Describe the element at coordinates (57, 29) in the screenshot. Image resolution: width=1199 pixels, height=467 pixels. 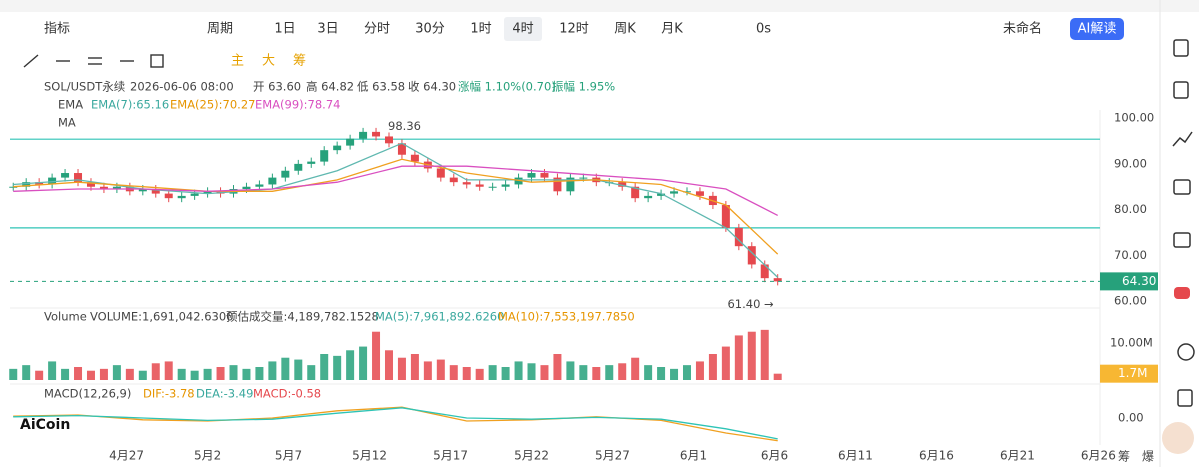
I see `indicator-btn: 指标` at that location.